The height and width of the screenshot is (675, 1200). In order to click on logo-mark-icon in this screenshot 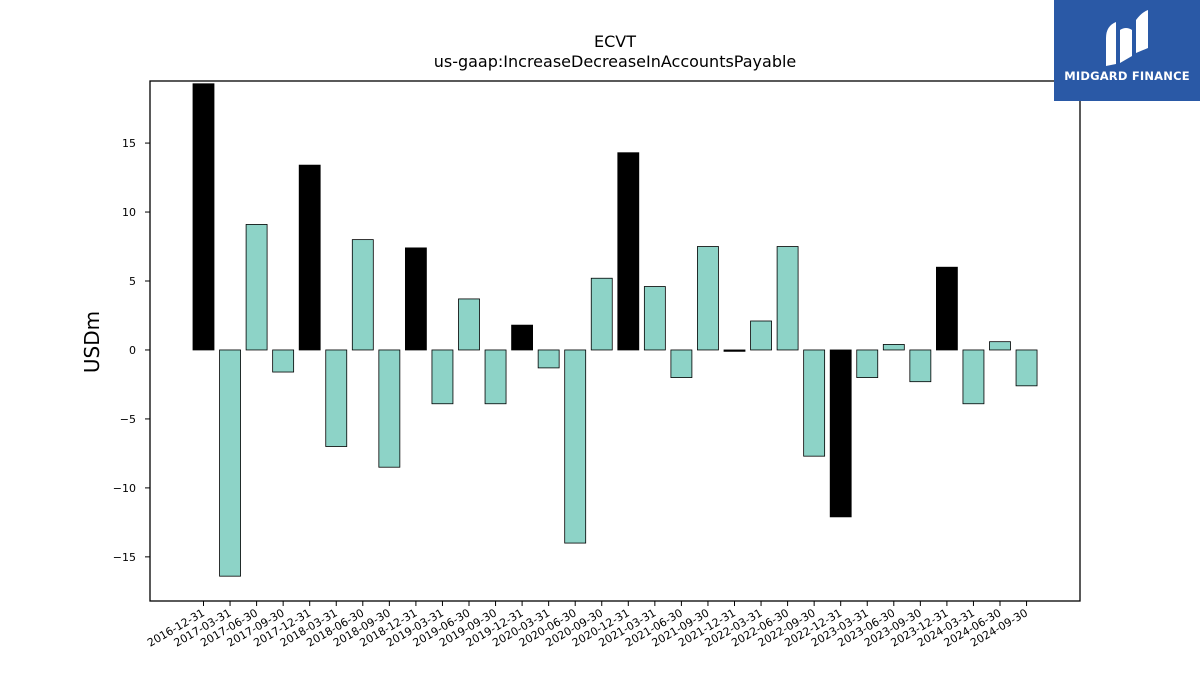, I will do `click(1127, 38)`.